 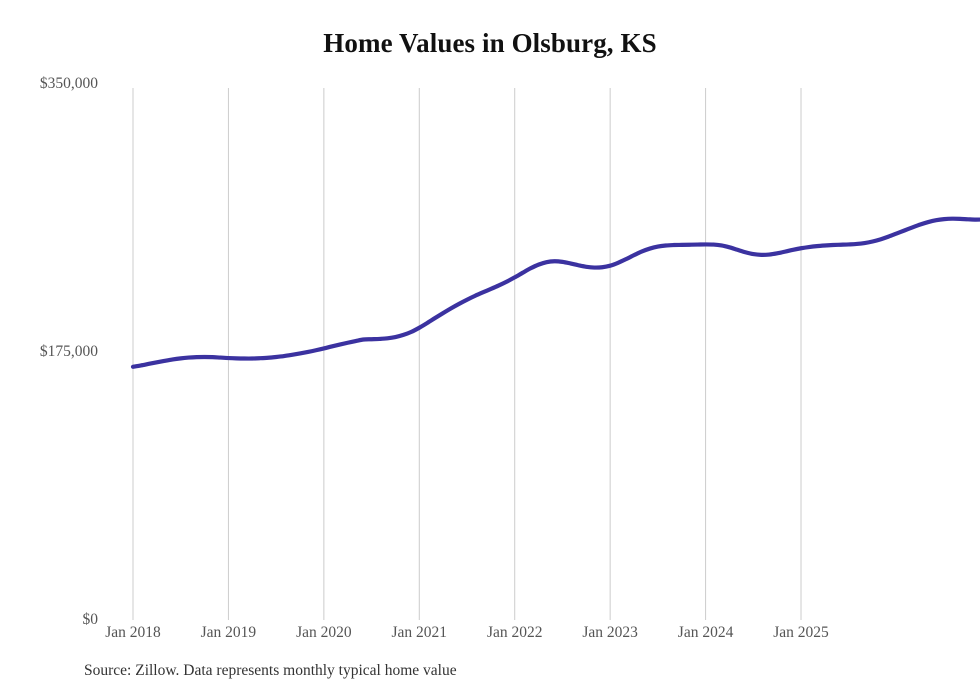 What do you see at coordinates (228, 632) in the screenshot?
I see `x-axis-tick-label: Jan 2019` at bounding box center [228, 632].